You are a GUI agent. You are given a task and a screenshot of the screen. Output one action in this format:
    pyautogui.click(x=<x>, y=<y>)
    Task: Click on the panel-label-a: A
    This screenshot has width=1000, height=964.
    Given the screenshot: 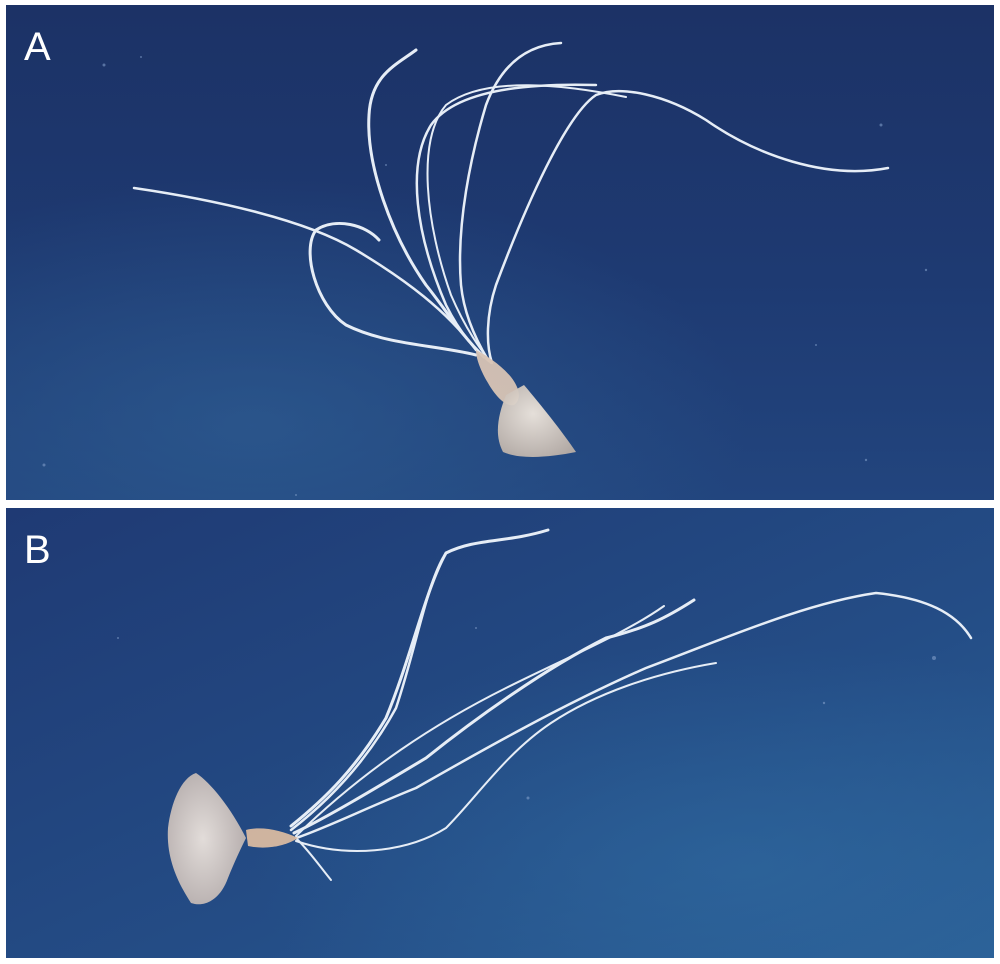 What is the action you would take?
    pyautogui.click(x=37, y=47)
    